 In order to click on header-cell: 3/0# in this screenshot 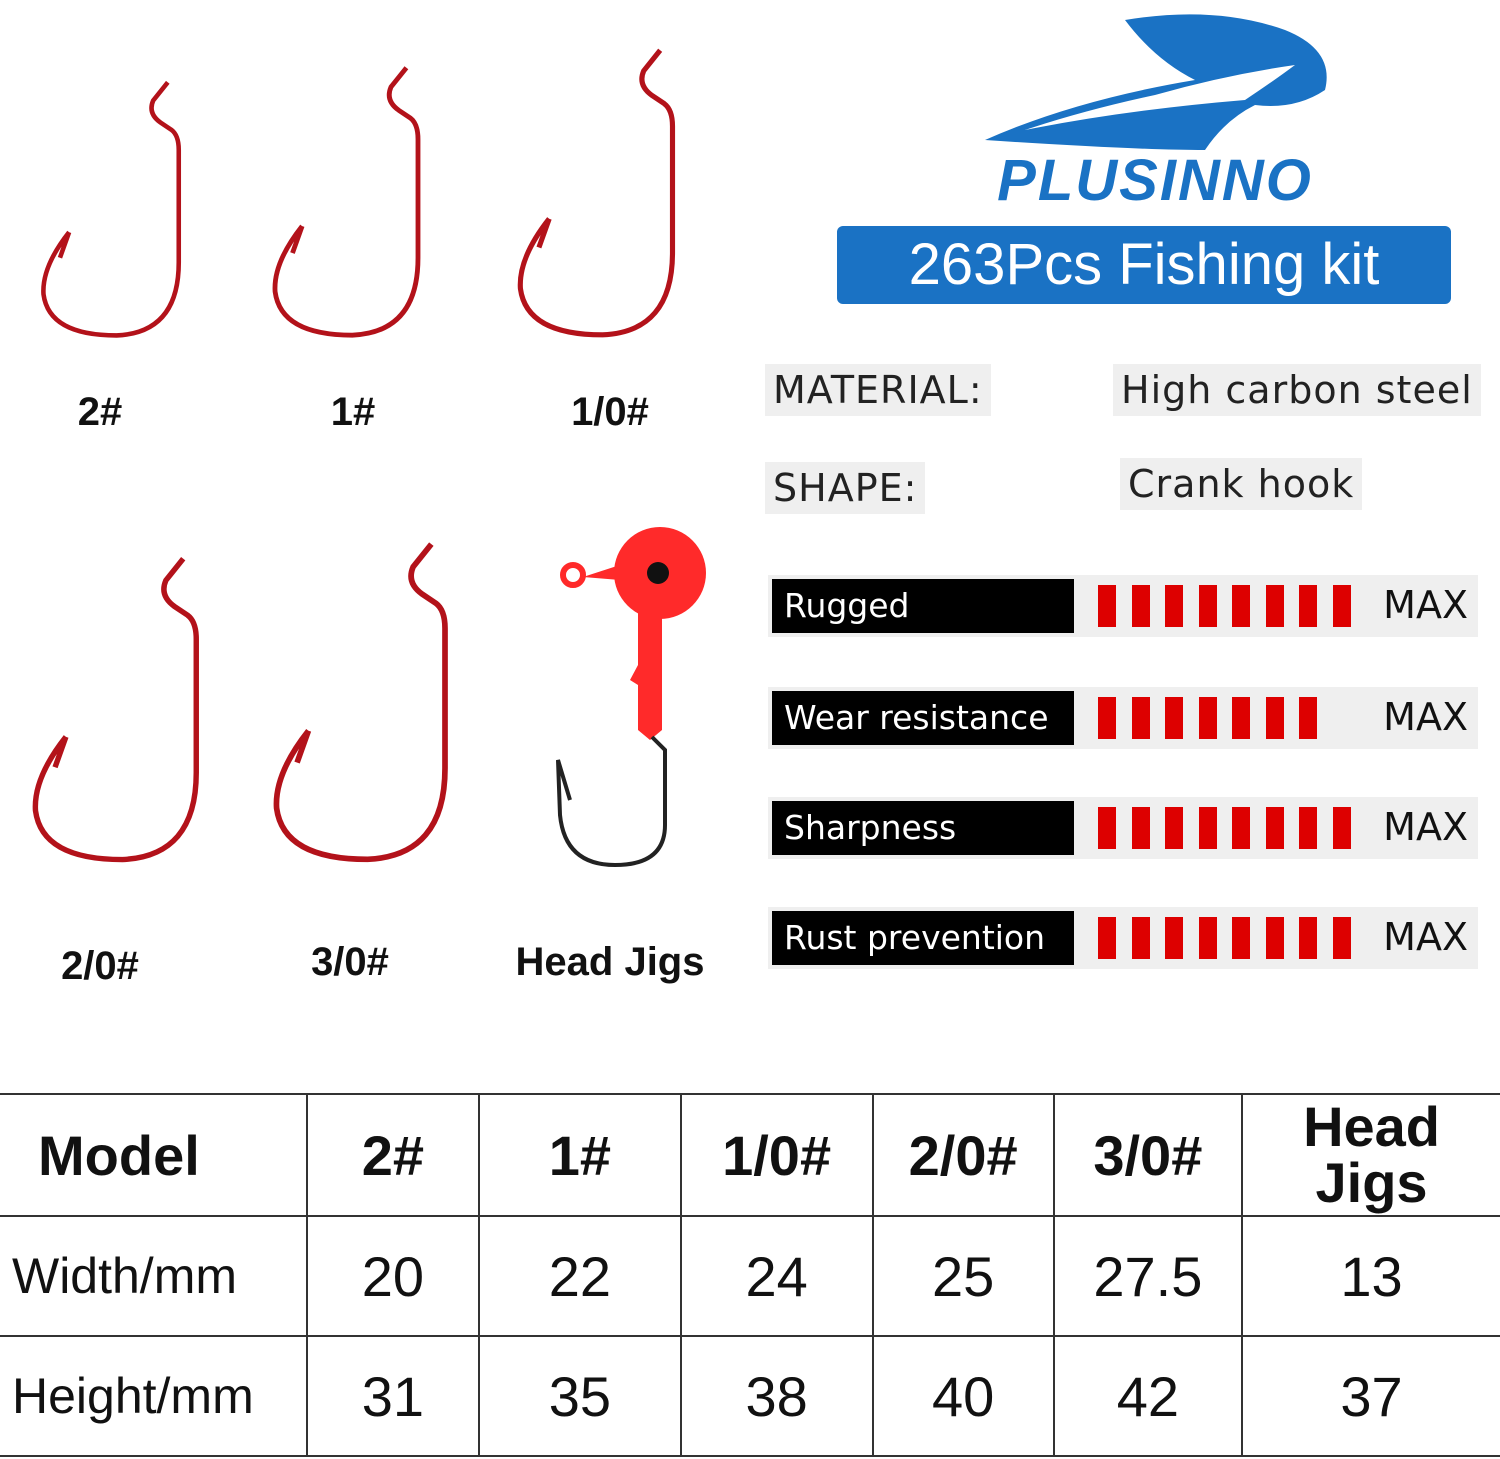, I will do `click(1148, 1155)`.